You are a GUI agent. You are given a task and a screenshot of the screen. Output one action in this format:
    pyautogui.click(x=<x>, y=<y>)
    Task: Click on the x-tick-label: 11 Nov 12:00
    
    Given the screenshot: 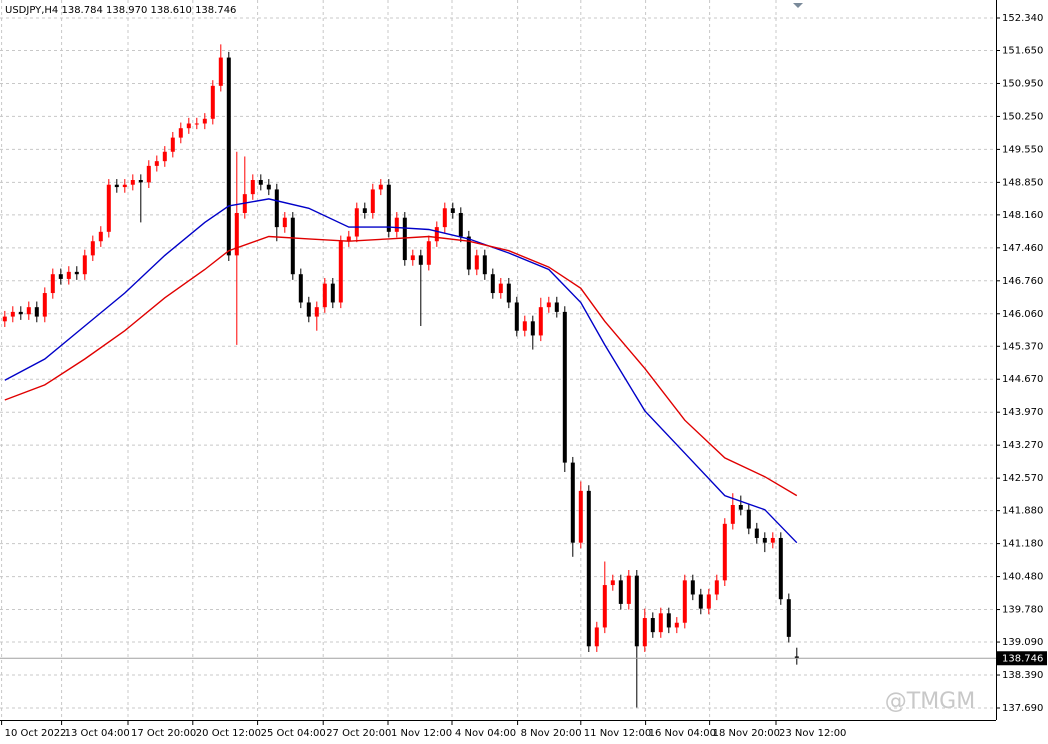 What is the action you would take?
    pyautogui.click(x=617, y=733)
    